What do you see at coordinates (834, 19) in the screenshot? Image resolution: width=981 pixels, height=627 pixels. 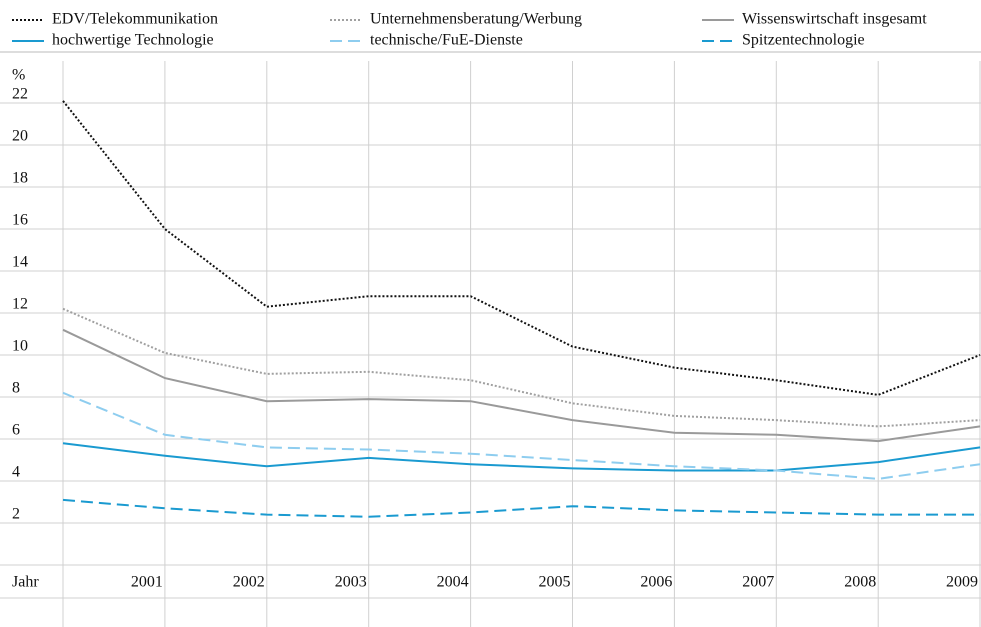 I see `legend-label: Wissenswirtschaft insgesamt` at bounding box center [834, 19].